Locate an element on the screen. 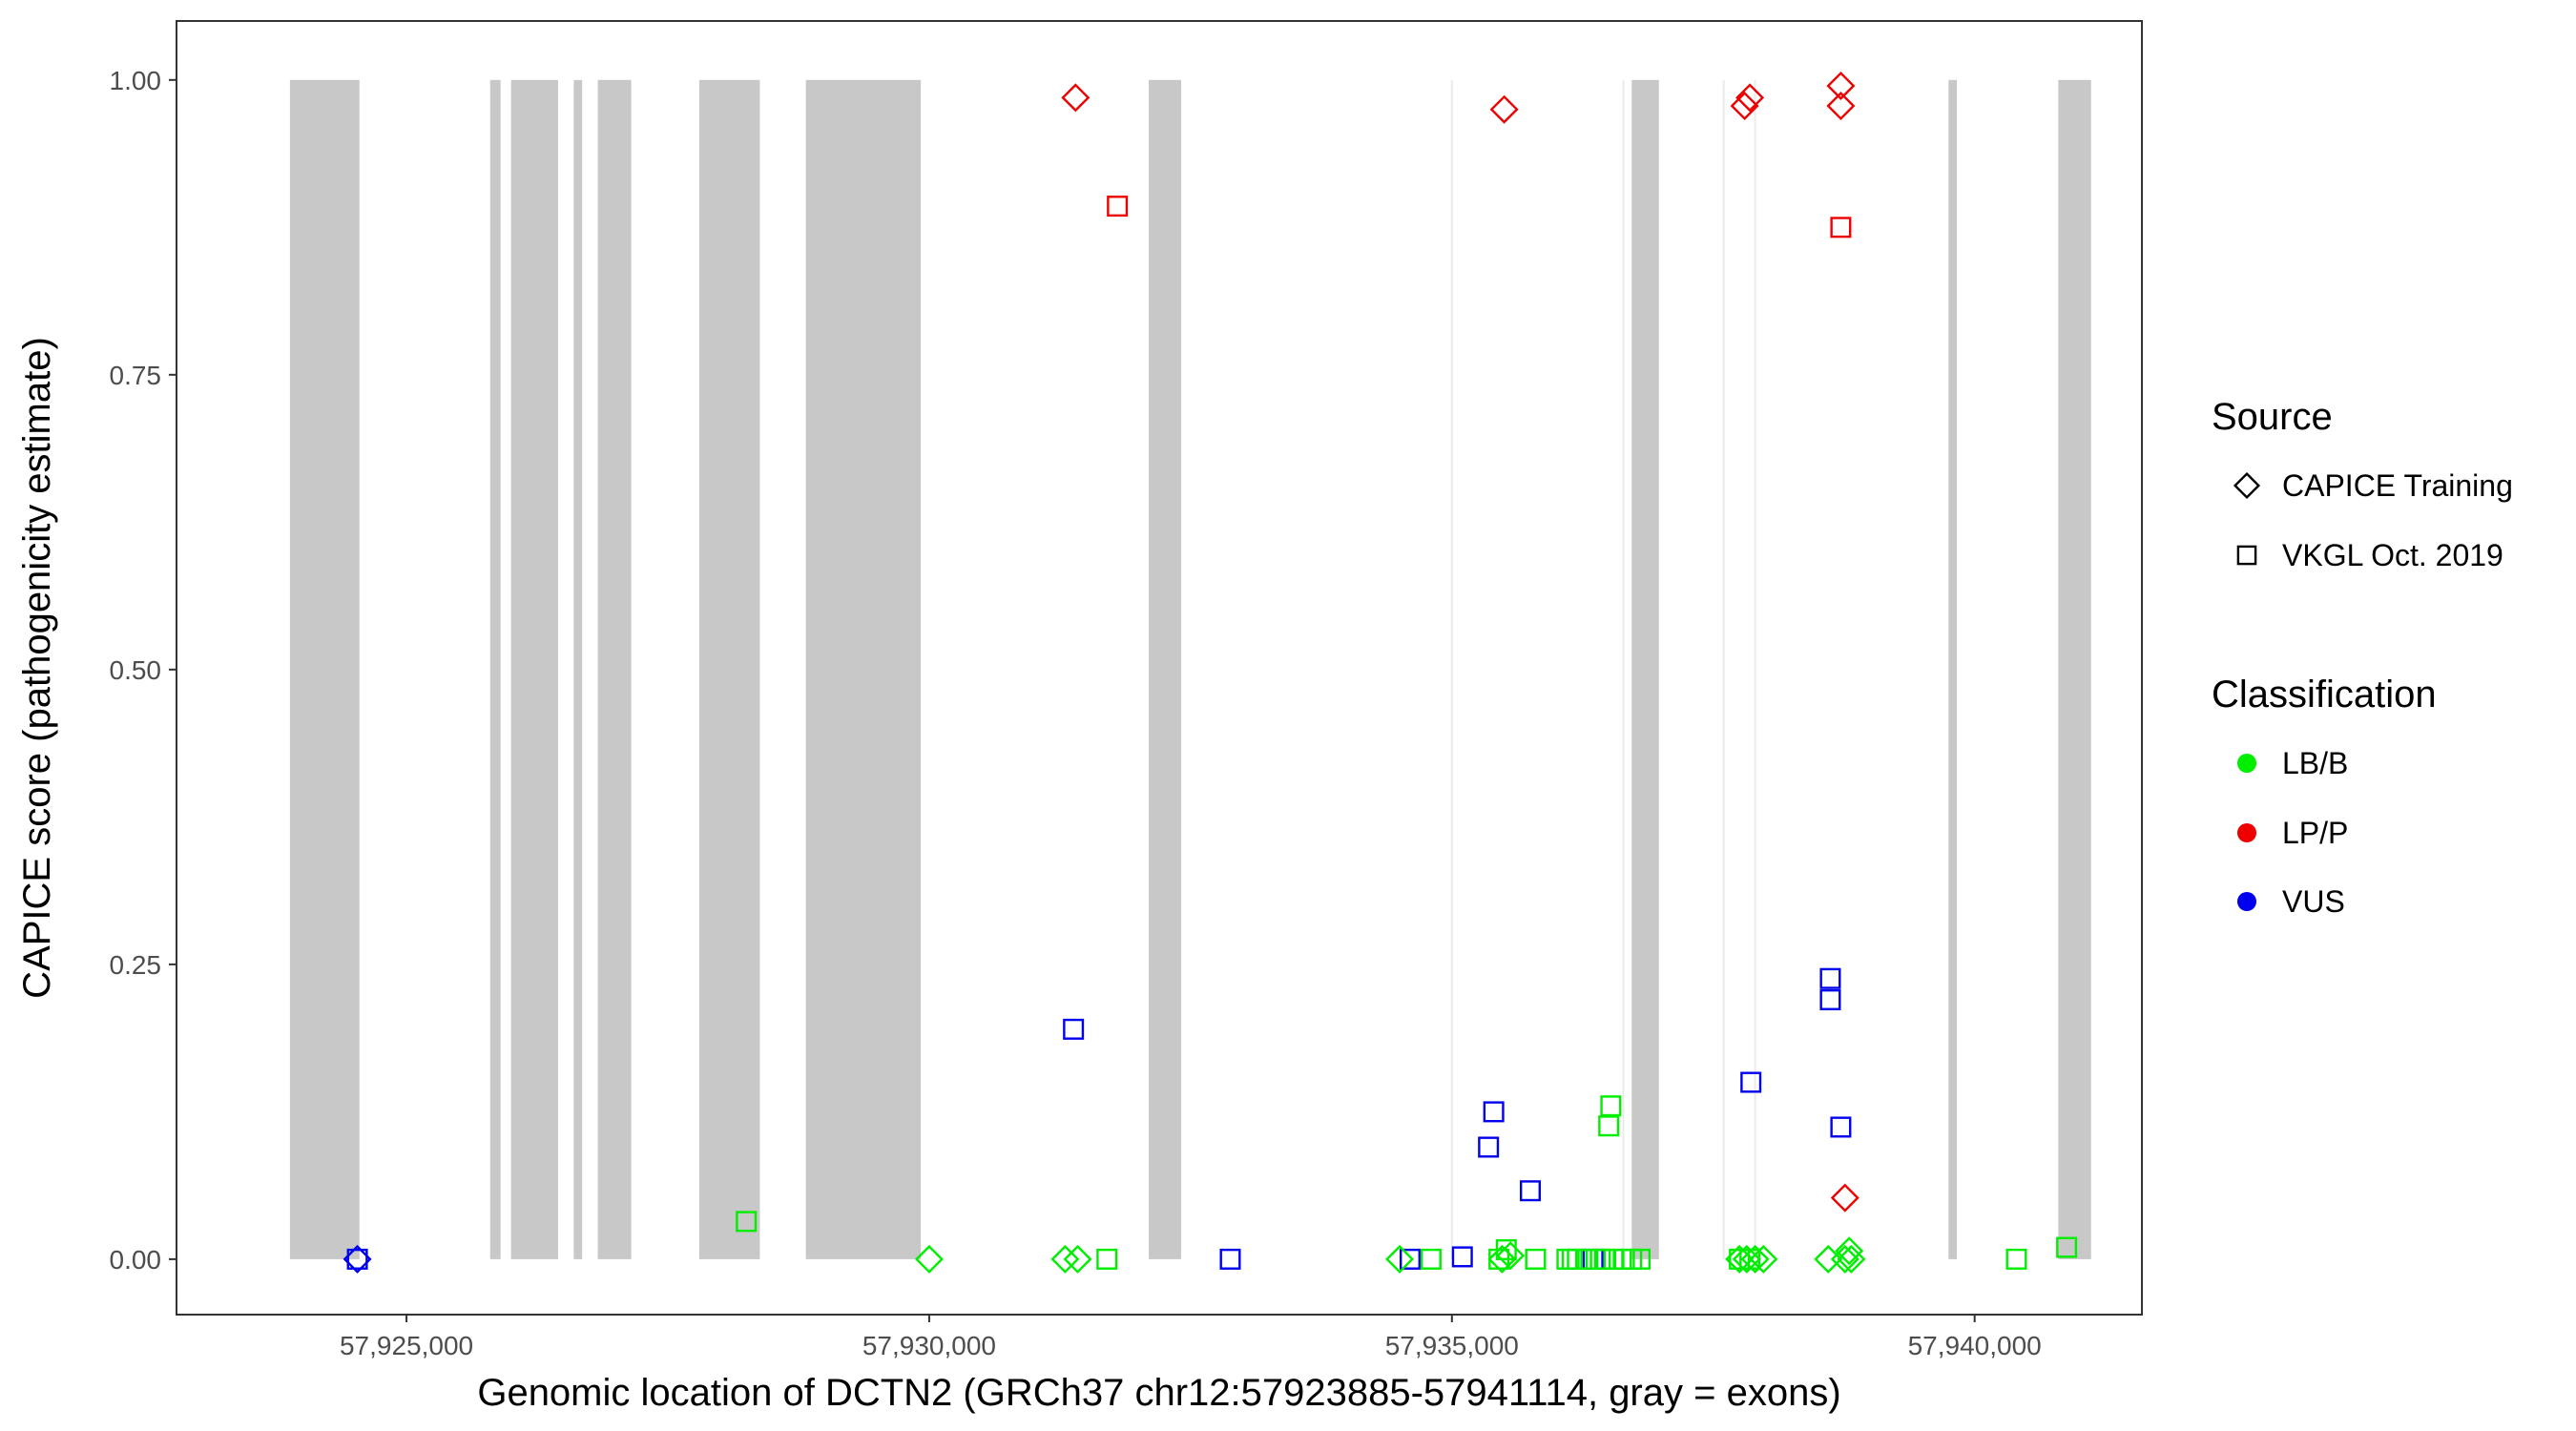 This screenshot has width=2576, height=1431. x-tick-label-1: 57,930,000 is located at coordinates (929, 1345).